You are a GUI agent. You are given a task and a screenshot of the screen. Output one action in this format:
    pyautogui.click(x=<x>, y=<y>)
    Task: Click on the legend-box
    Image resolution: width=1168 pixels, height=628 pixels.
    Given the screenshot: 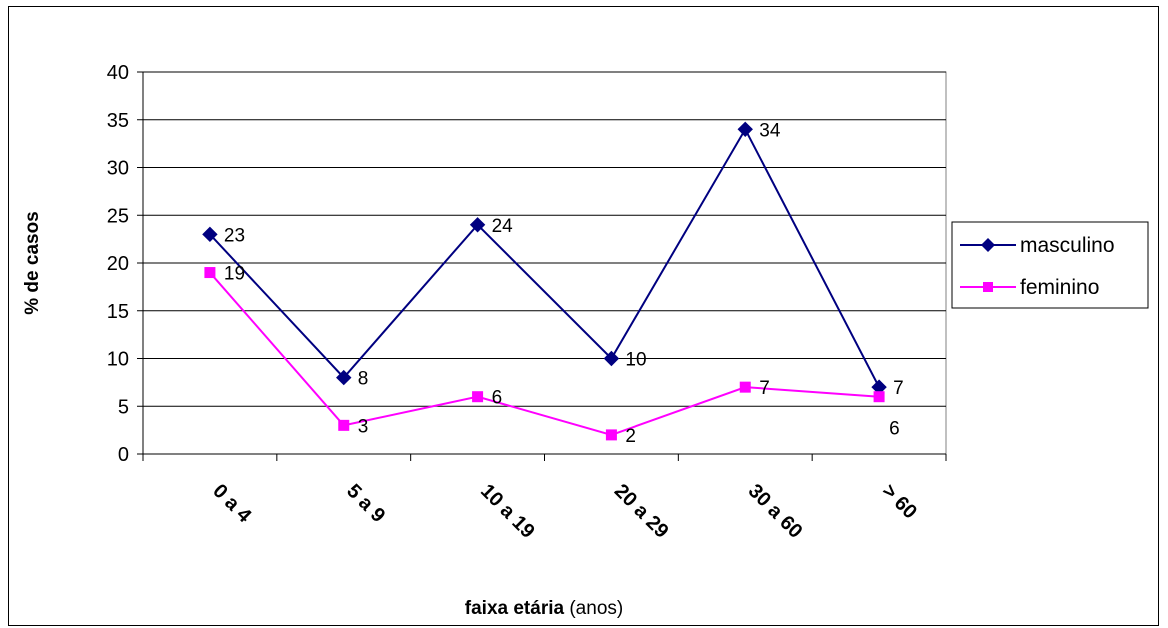 What is the action you would take?
    pyautogui.click(x=1050, y=265)
    